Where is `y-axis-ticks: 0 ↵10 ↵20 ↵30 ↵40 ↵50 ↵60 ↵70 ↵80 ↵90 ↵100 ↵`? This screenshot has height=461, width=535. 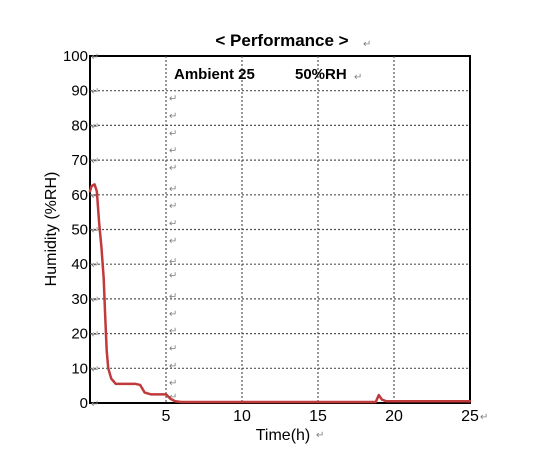 y-axis-ticks: 0 ↵10 ↵20 ↵30 ↵40 ↵50 ↵60 ↵70 ↵80 ↵90 ↵100 ↵ is located at coordinates (81, 230).